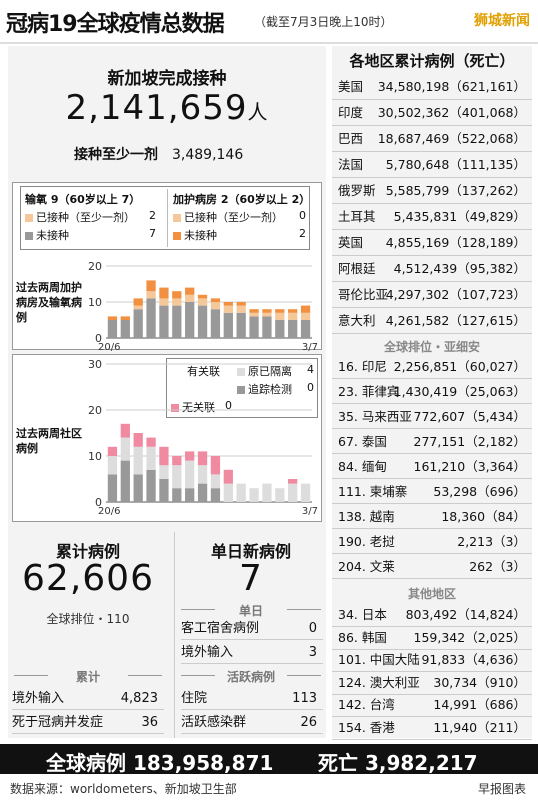 Image resolution: width=538 pixels, height=800 pixels. Describe the element at coordinates (264, 371) in the screenshot. I see `quarantined-row: 原已隔离` at that location.